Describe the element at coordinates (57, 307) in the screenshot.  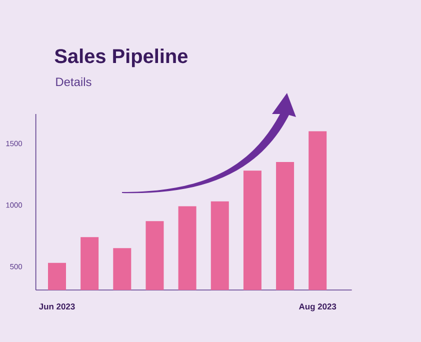
I see `x-tick-label: Jun 2023` at that location.